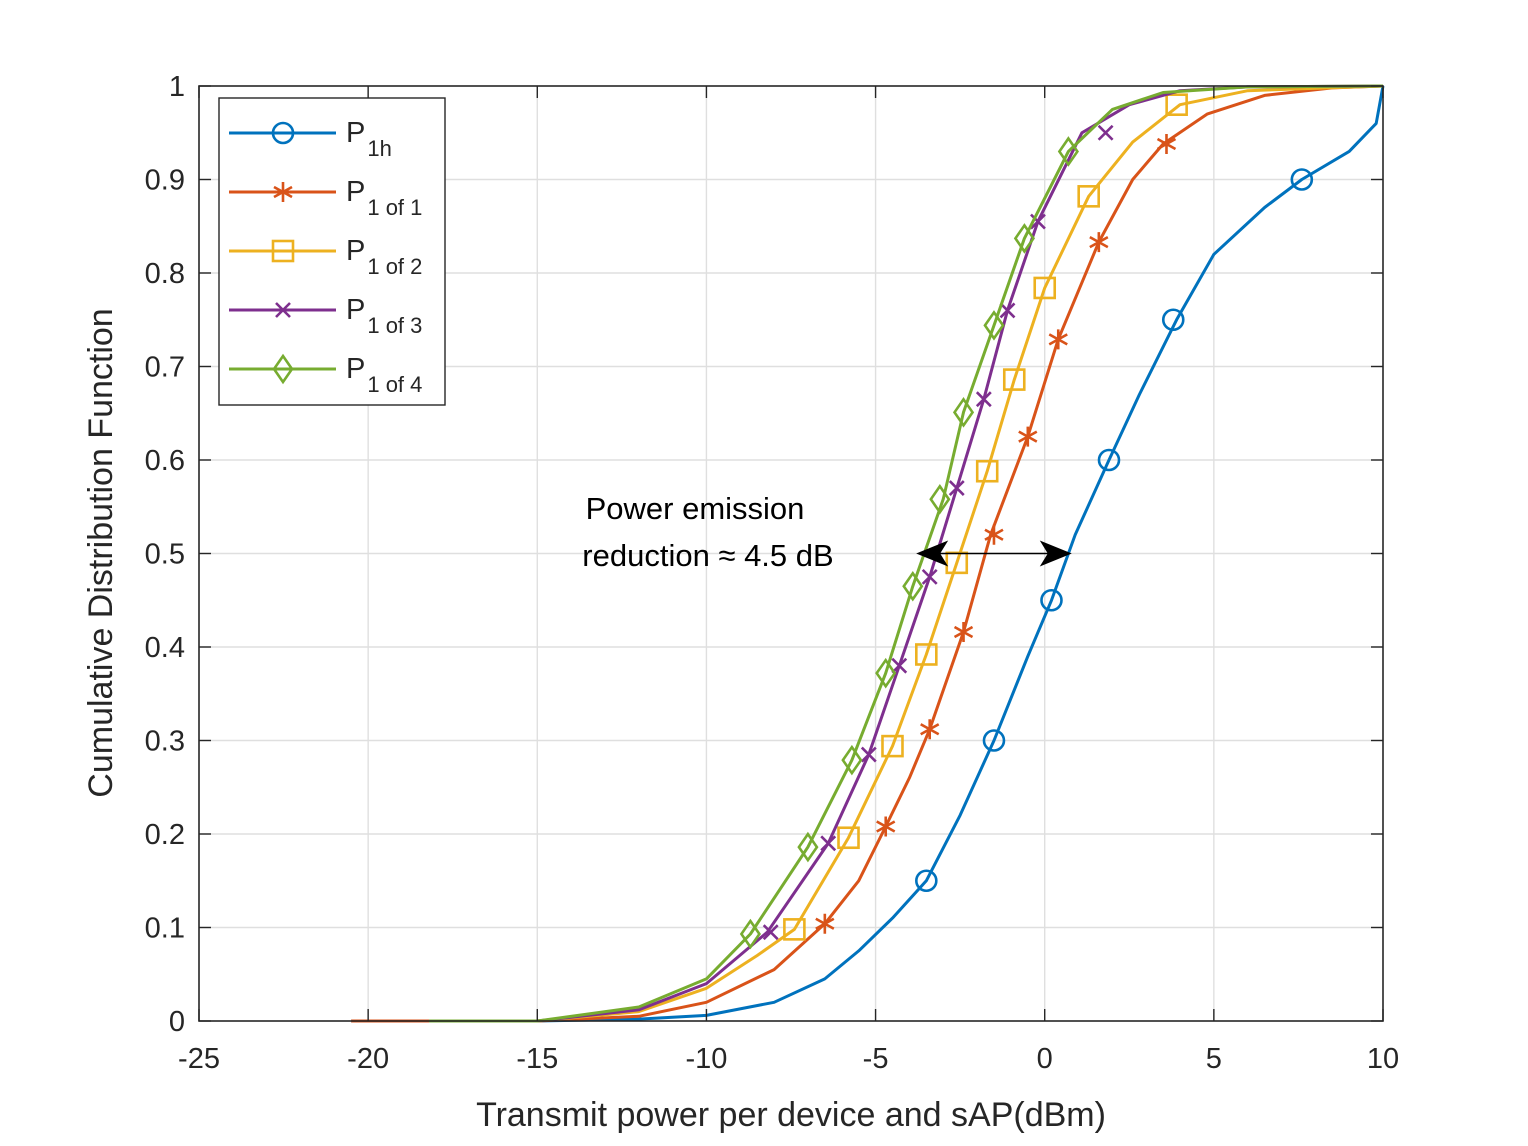 Image resolution: width=1528 pixels, height=1146 pixels. I want to click on x-tick-label: -5, so click(876, 1059).